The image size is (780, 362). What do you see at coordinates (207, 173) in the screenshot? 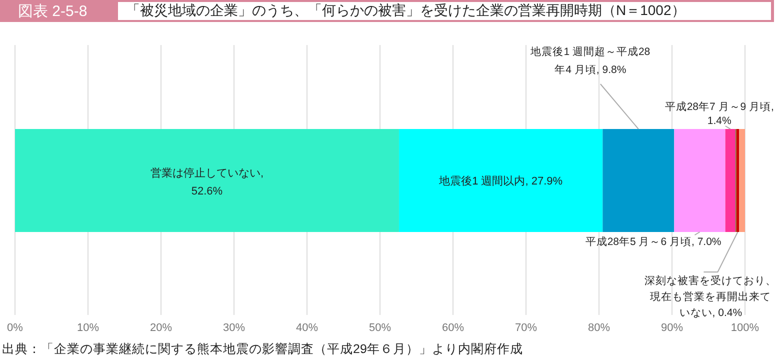
I see `series-label: 営業は停止していない,` at bounding box center [207, 173].